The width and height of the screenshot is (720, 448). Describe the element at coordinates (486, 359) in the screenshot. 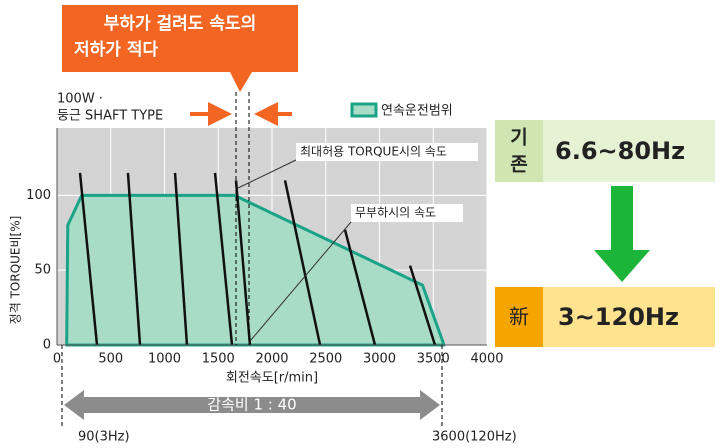

I see `x-tick-label: 4000` at that location.